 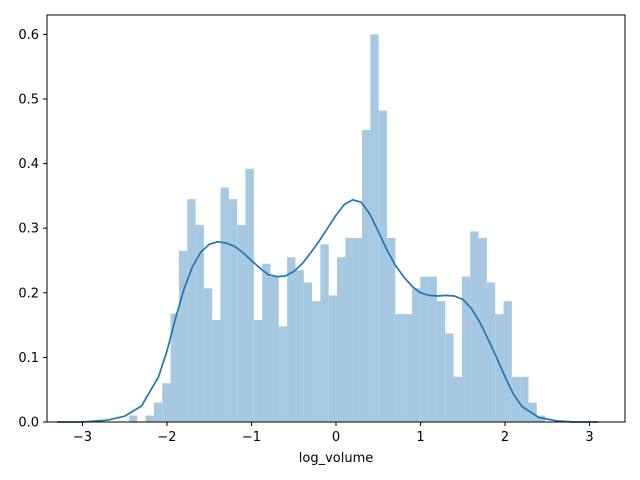 What do you see at coordinates (28, 35) in the screenshot?
I see `y-tick-label: 0.6` at bounding box center [28, 35].